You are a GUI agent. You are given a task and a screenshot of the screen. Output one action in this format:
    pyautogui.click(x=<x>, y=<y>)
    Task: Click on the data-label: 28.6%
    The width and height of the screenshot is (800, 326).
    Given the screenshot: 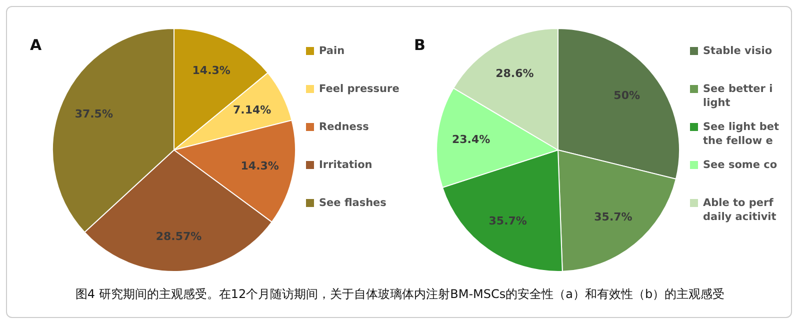 What is the action you would take?
    pyautogui.click(x=515, y=73)
    